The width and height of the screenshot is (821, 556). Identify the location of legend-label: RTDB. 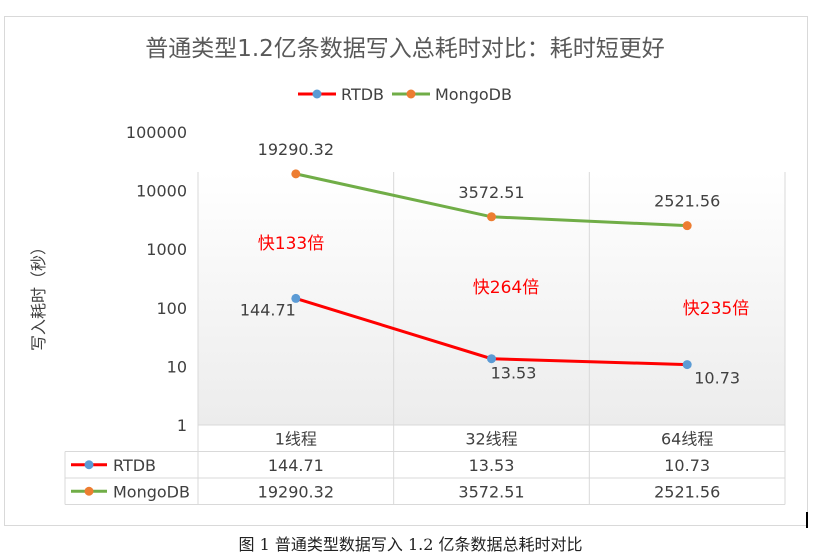
(362, 94).